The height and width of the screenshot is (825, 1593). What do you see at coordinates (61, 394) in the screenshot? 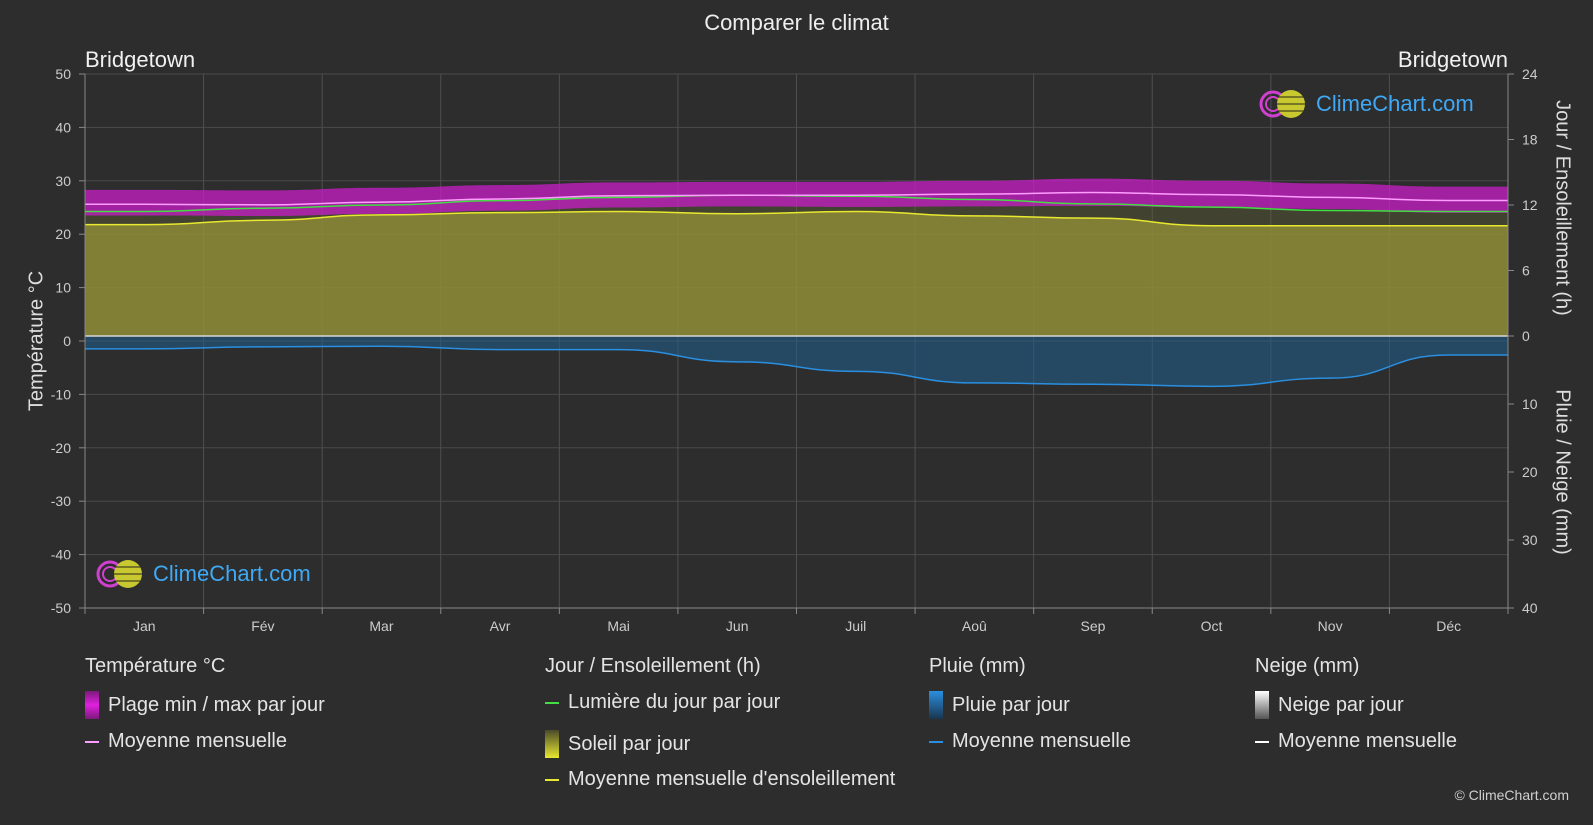
I see `y-left-tick-label: -10` at bounding box center [61, 394].